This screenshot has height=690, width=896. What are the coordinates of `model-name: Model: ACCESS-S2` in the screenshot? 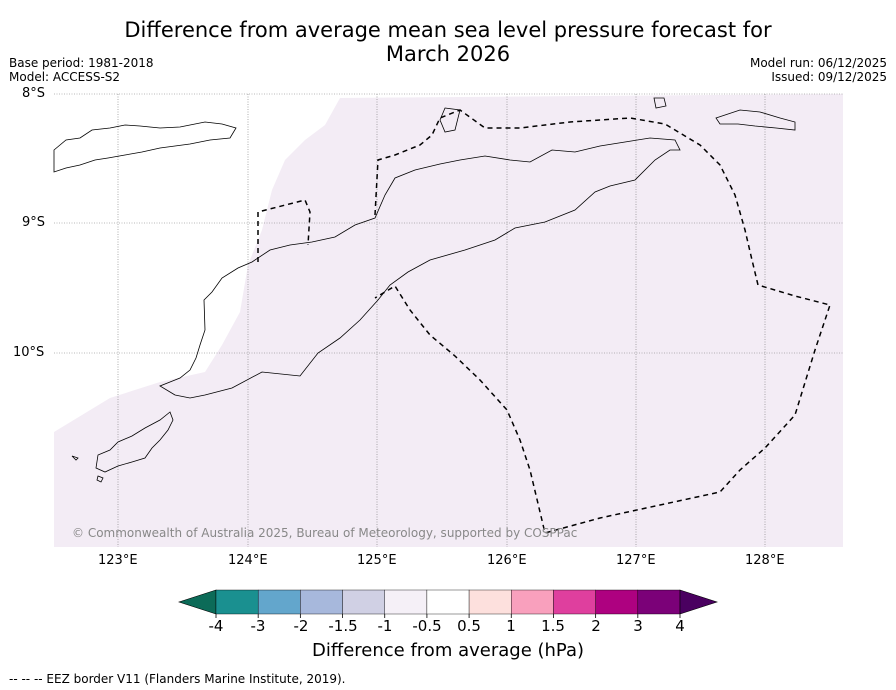 It's located at (65, 77).